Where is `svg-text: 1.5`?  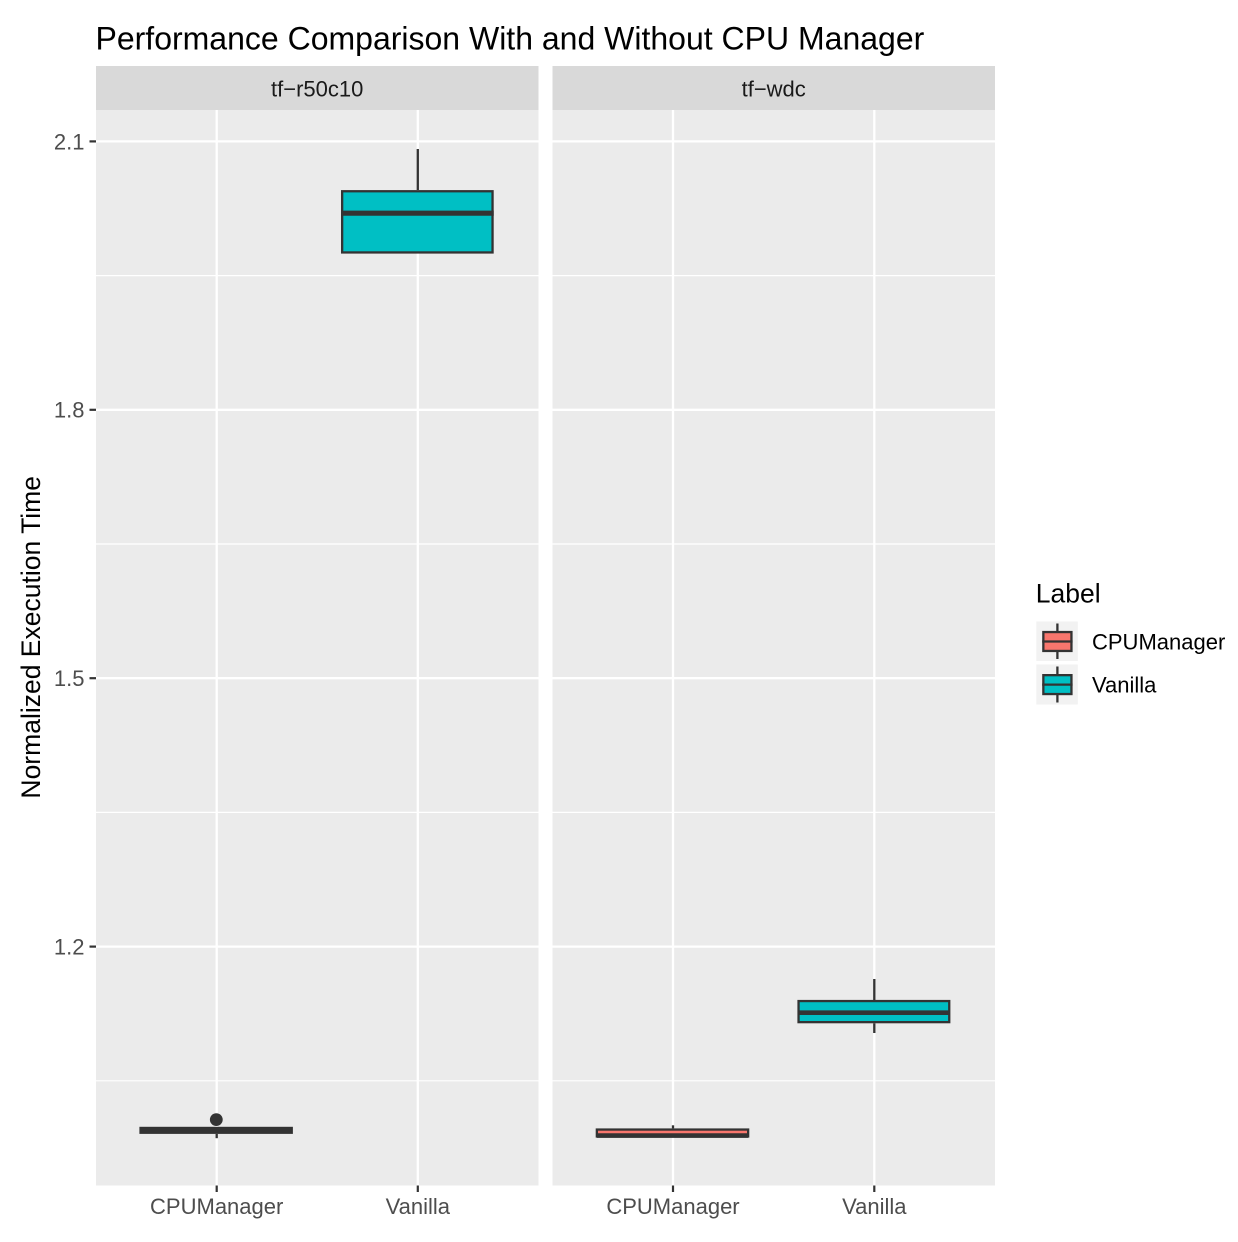
svg-text: 1.5 is located at coordinates (69, 678).